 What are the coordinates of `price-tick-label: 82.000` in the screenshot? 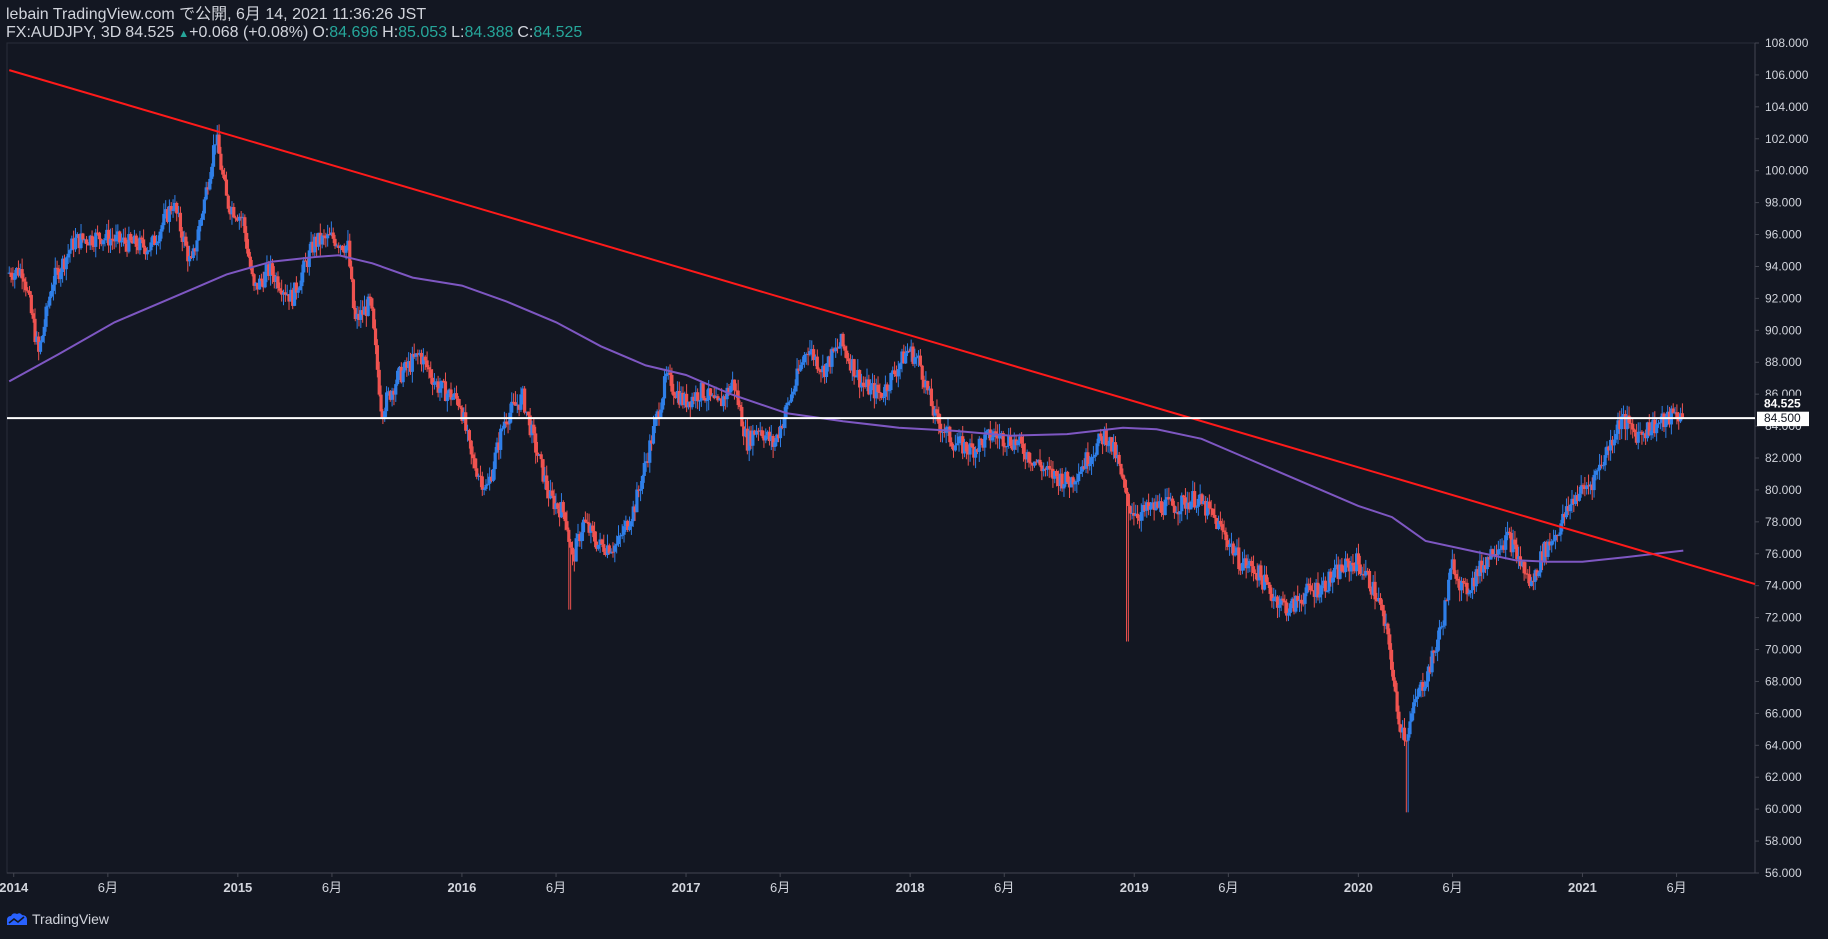 It's located at (1783, 458).